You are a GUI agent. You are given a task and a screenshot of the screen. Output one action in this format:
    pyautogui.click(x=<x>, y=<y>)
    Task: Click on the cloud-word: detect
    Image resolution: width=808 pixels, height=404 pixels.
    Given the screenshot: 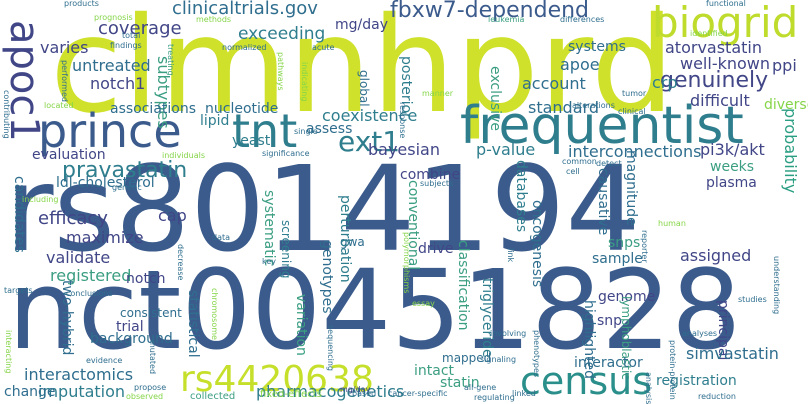 What is the action you would take?
    pyautogui.click(x=609, y=163)
    